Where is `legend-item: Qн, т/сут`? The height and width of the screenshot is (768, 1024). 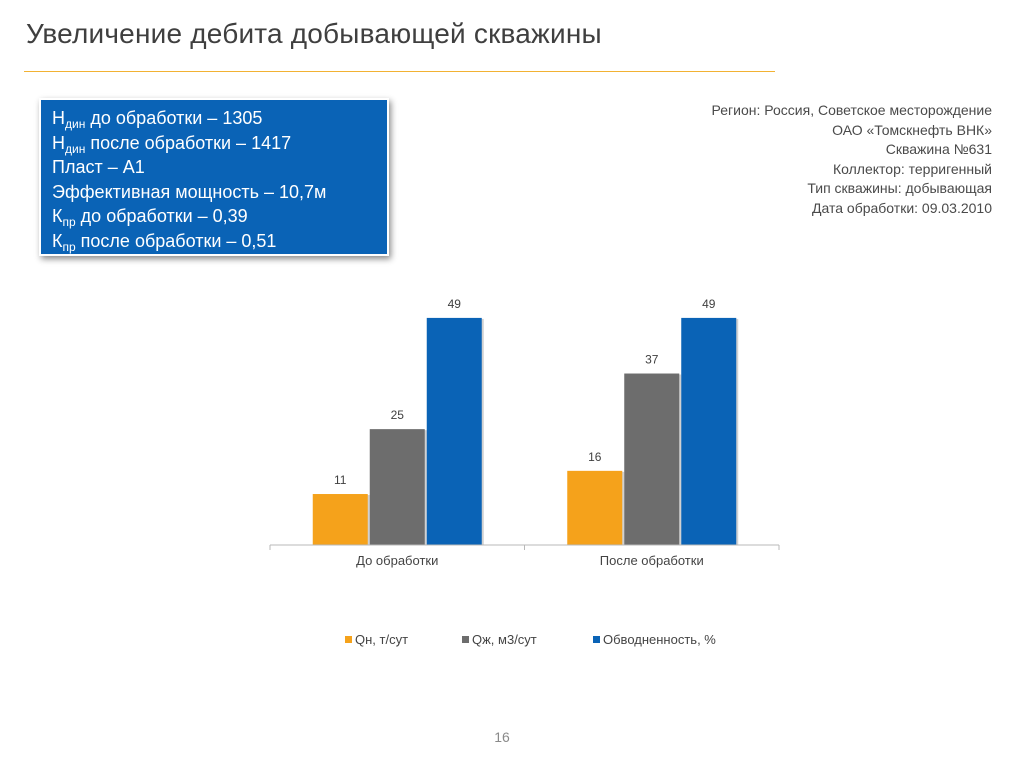 legend-item: Qн, т/сут is located at coordinates (376, 639).